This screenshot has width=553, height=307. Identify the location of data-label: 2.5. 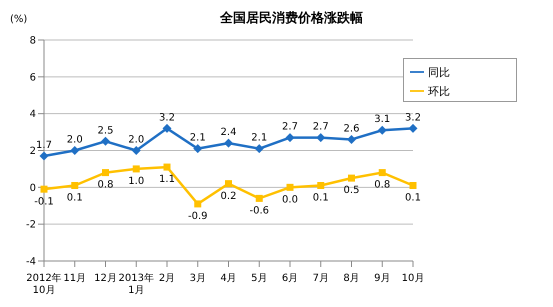
(106, 130).